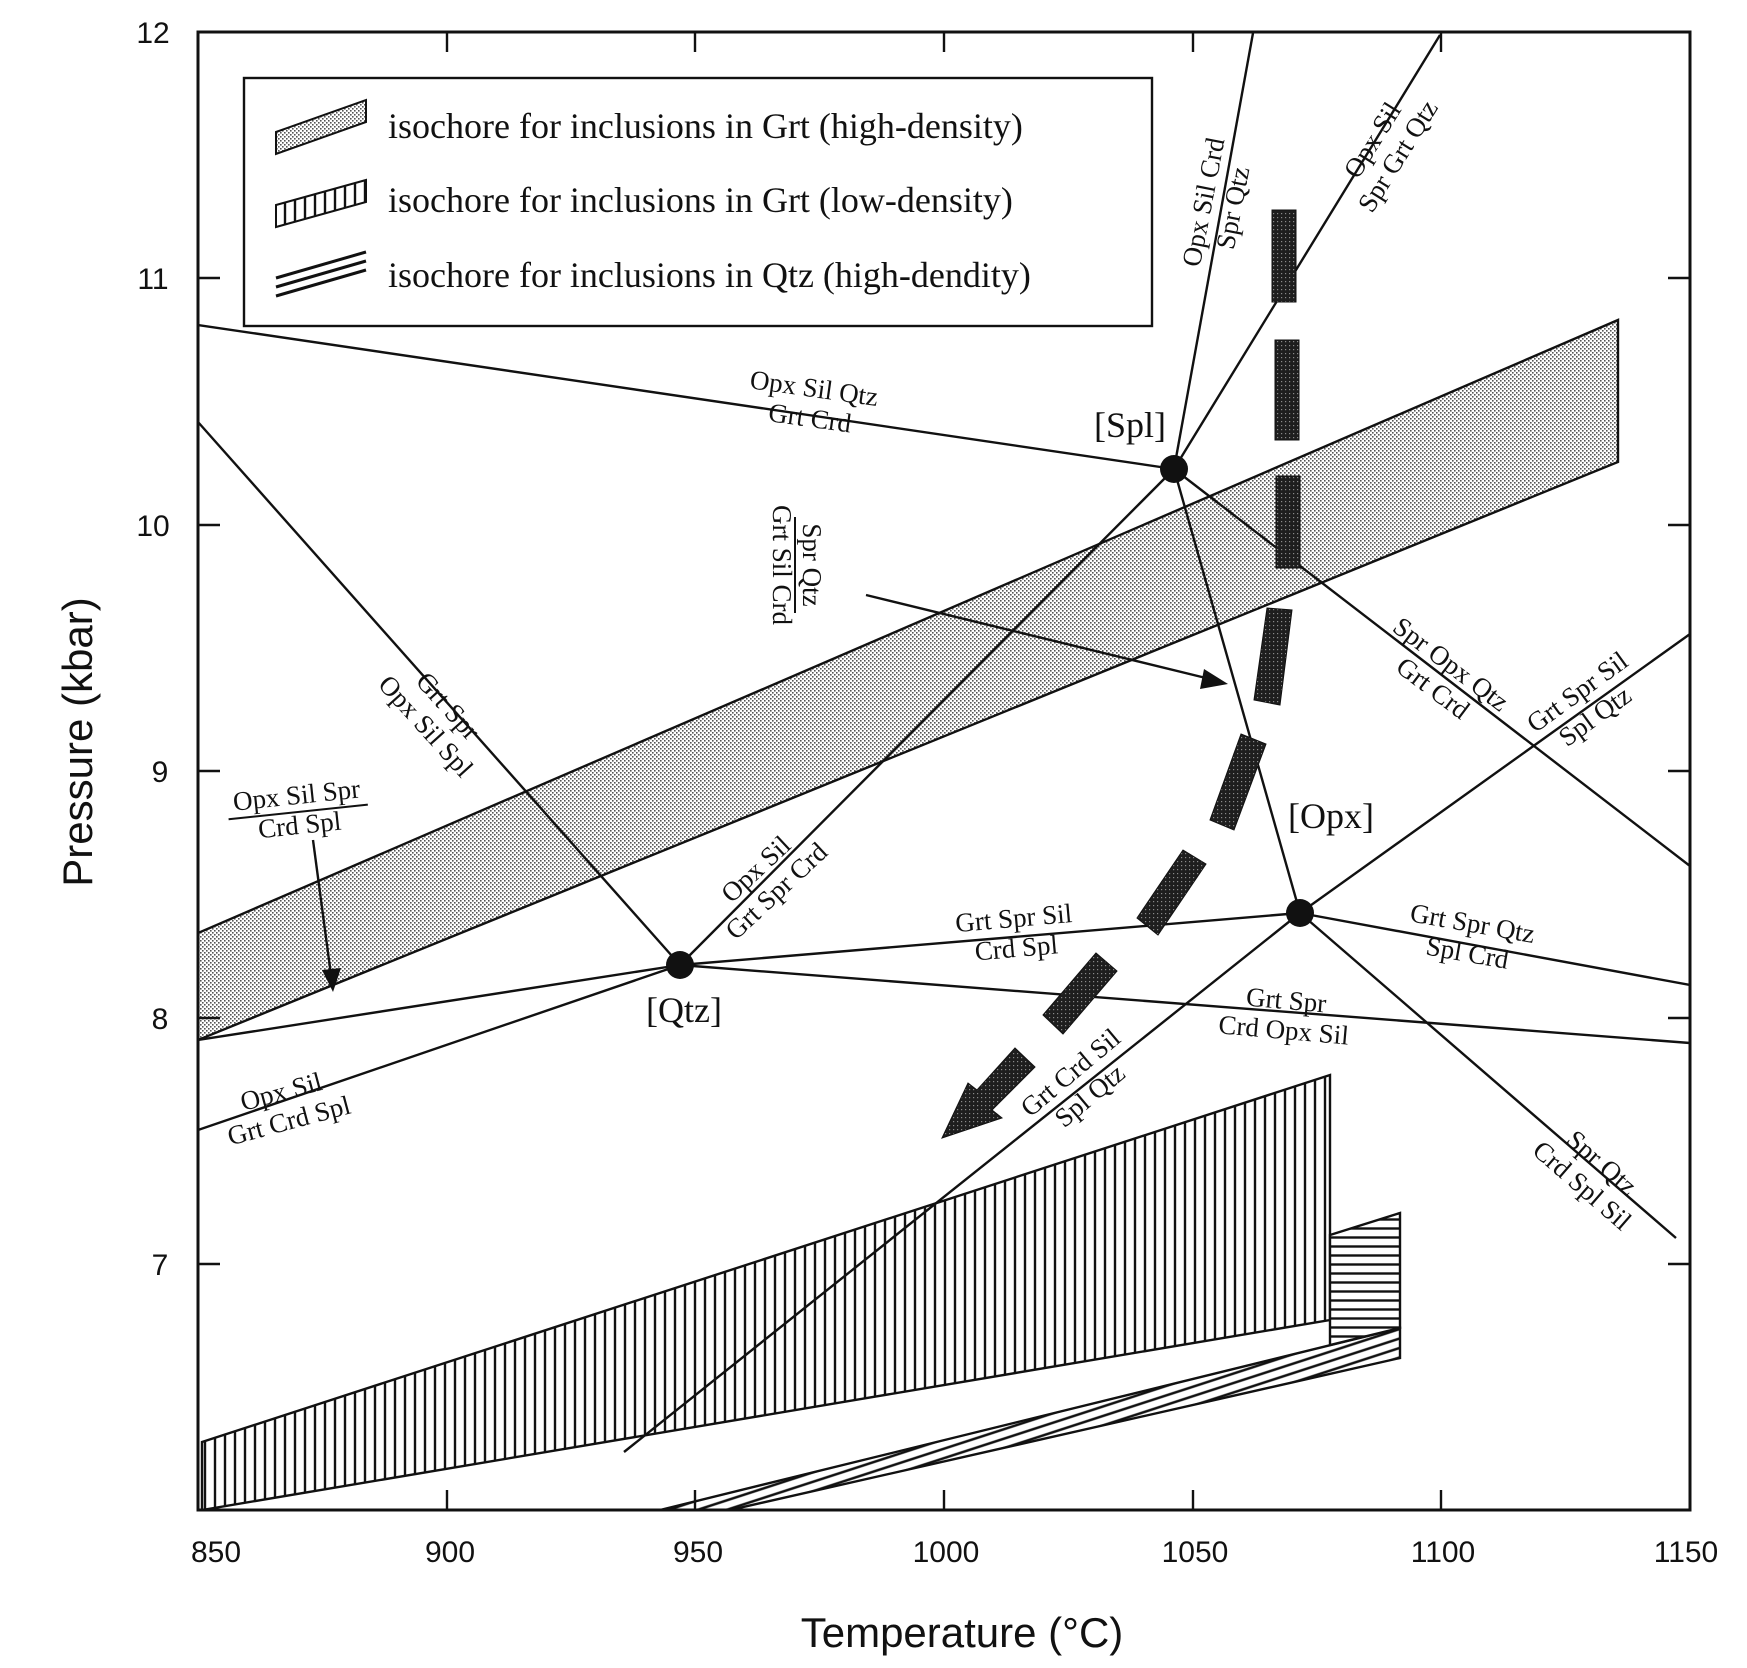 Image resolution: width=1747 pixels, height=1668 pixels. I want to click on line-opx-sil-grt-crd-spl, so click(439, 1047).